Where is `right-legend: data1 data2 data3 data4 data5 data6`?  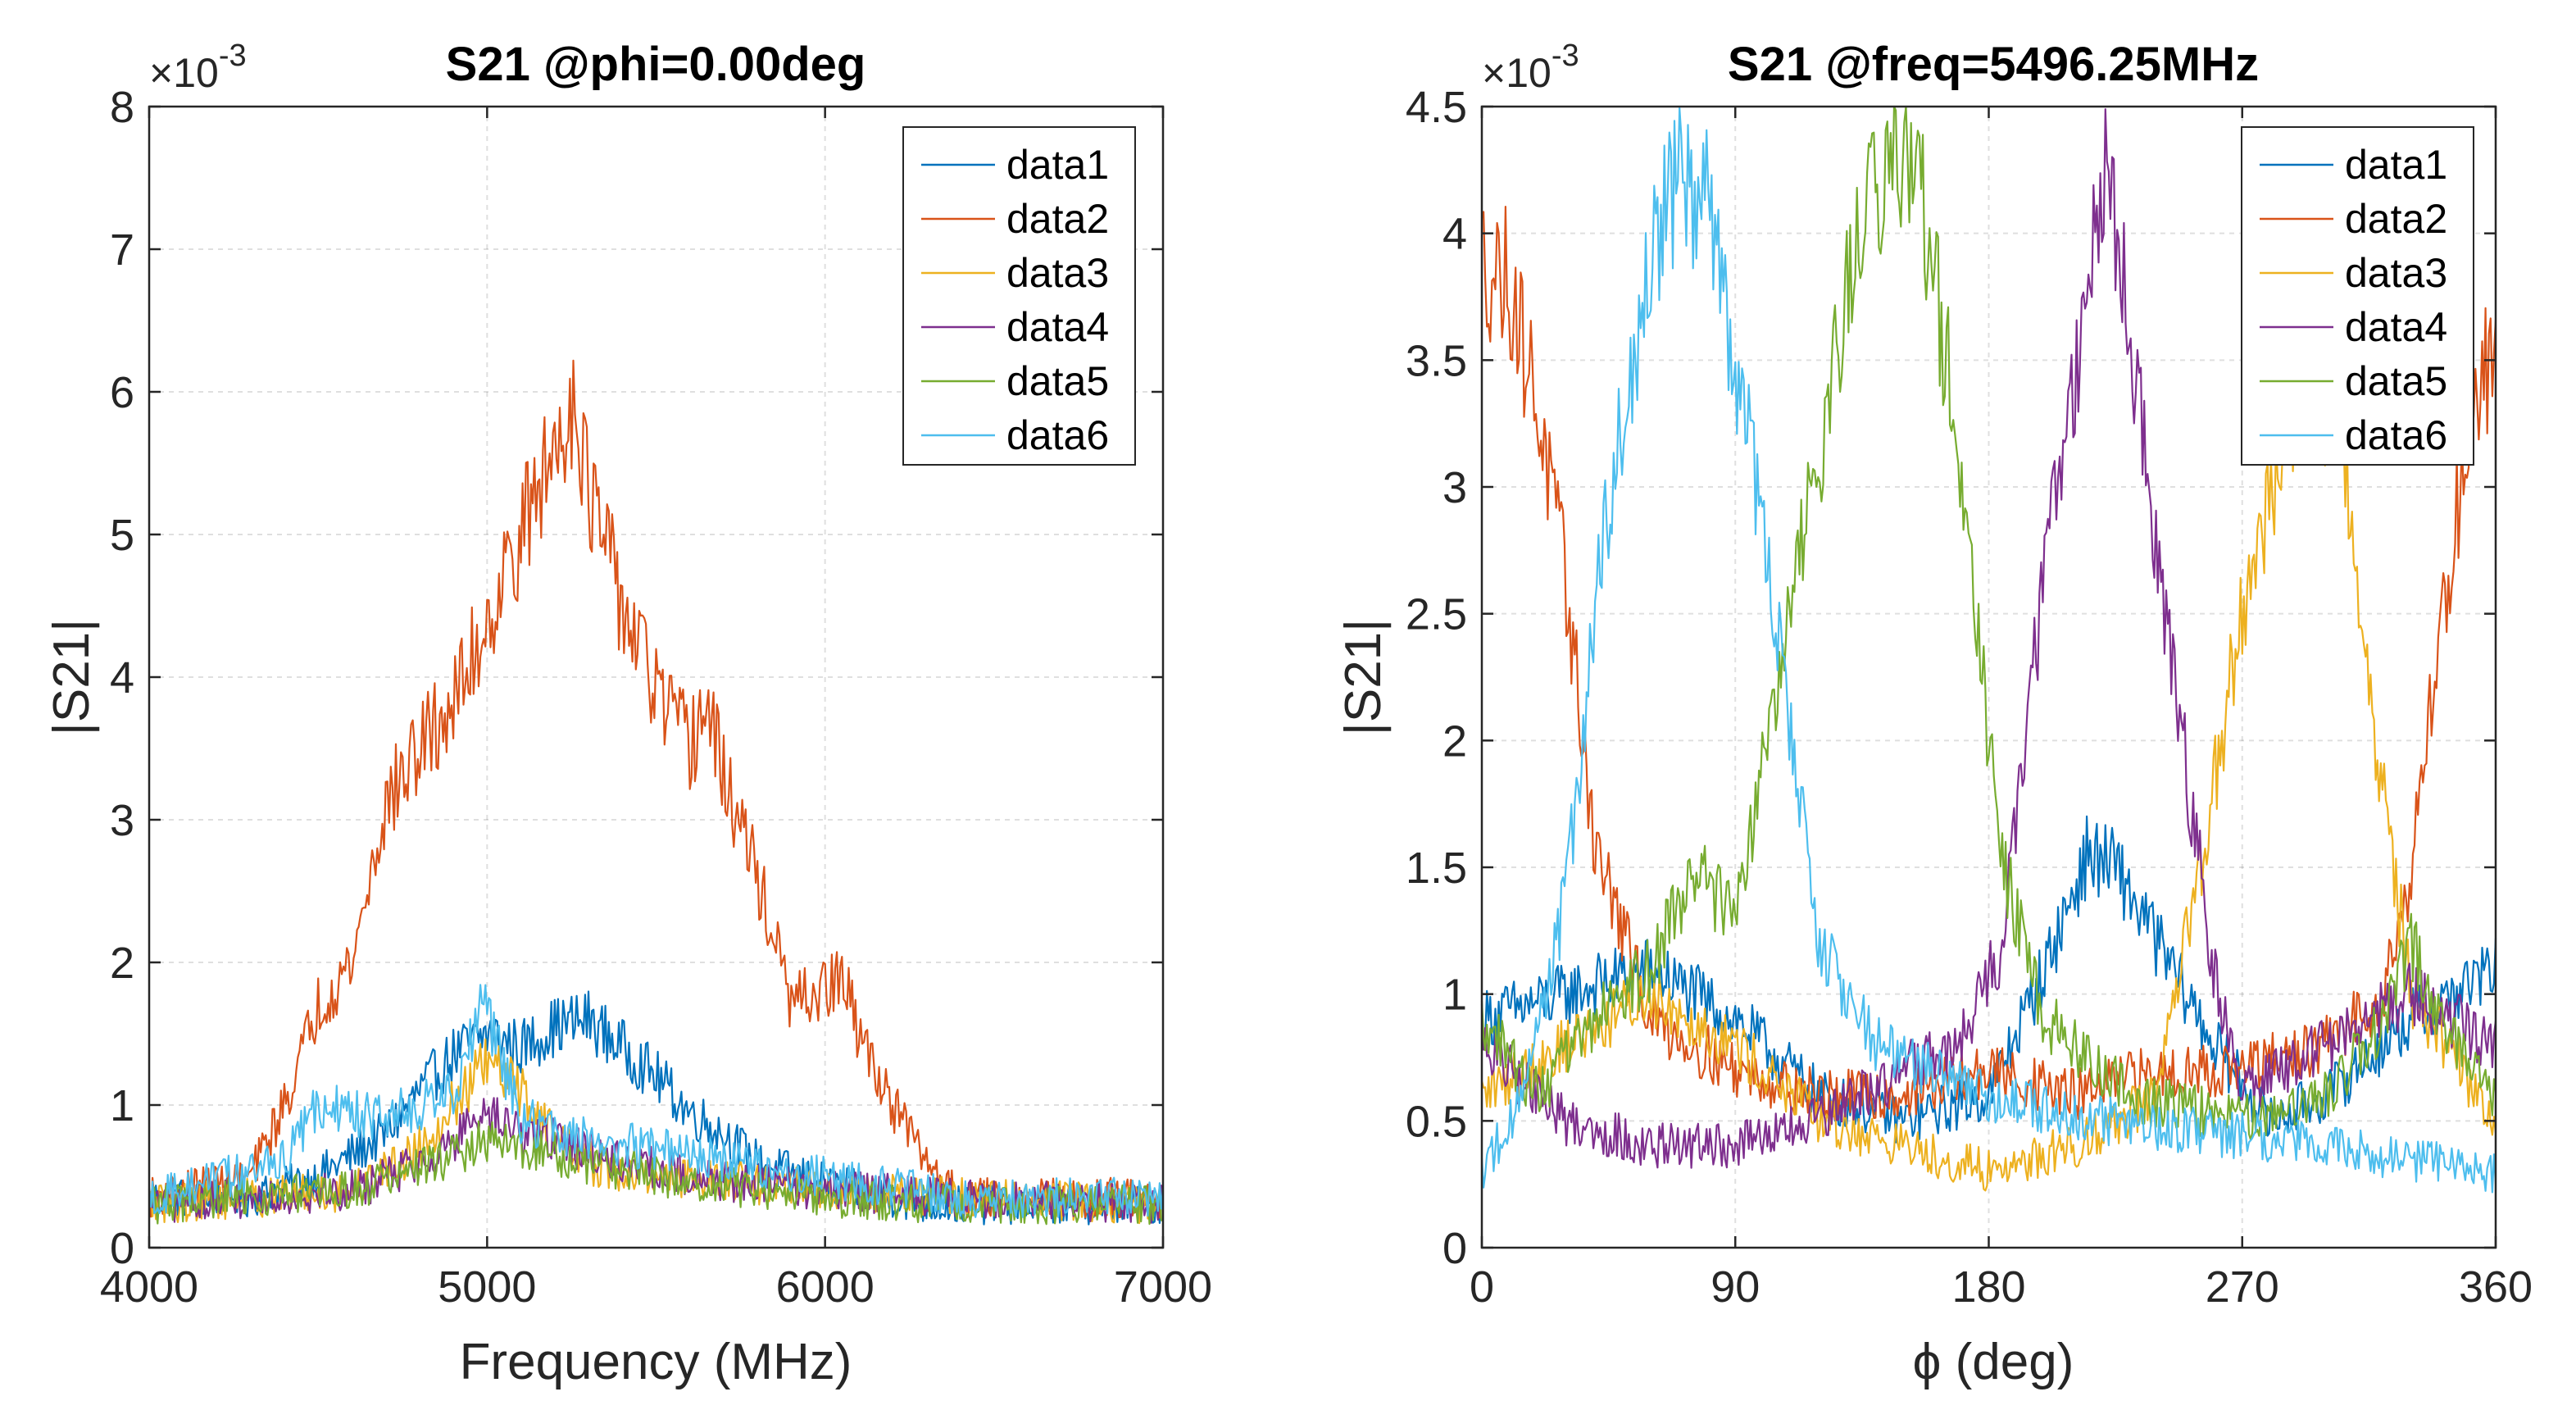 right-legend: data1 data2 data3 data4 data5 data6 is located at coordinates (2357, 296).